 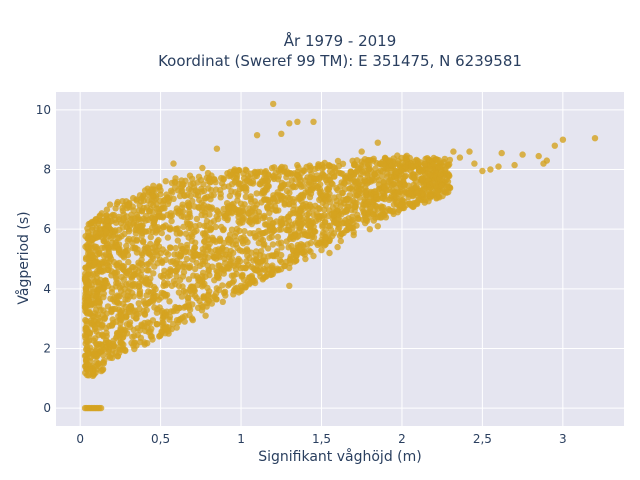 I want to click on x-tick-label: 2,5, so click(x=482, y=439).